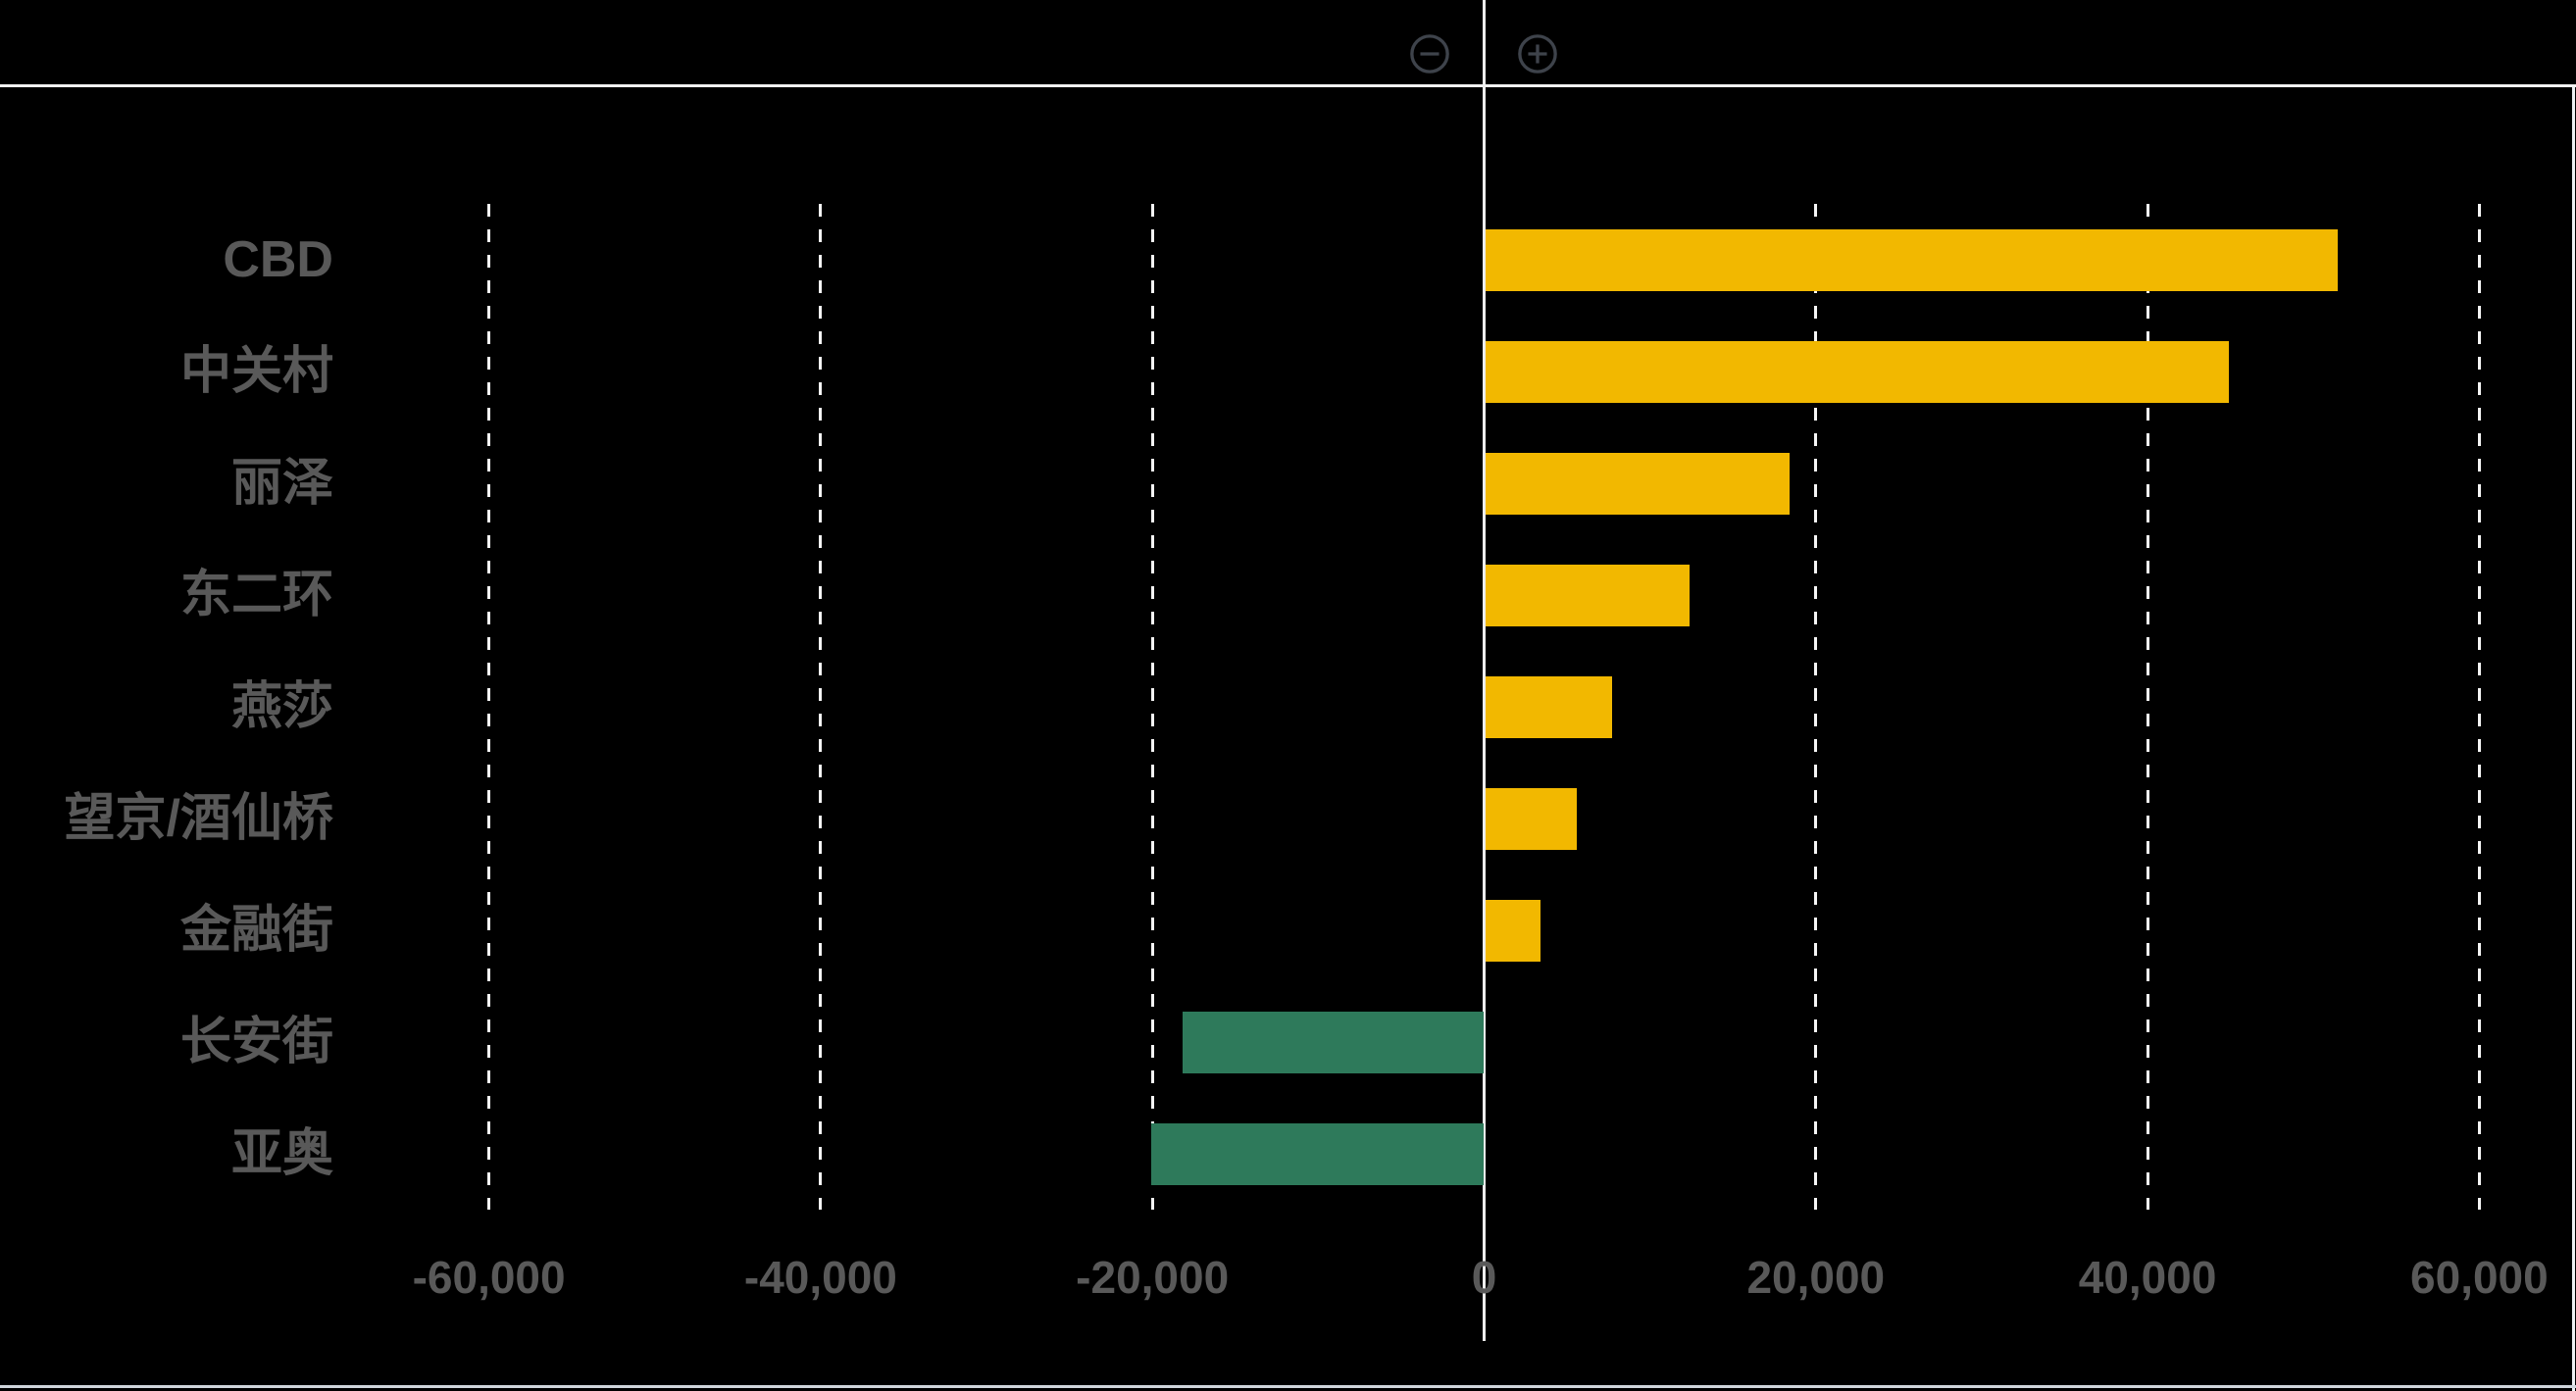  Describe the element at coordinates (198, 819) in the screenshot. I see `category-label: 望京/酒仙桥` at that location.